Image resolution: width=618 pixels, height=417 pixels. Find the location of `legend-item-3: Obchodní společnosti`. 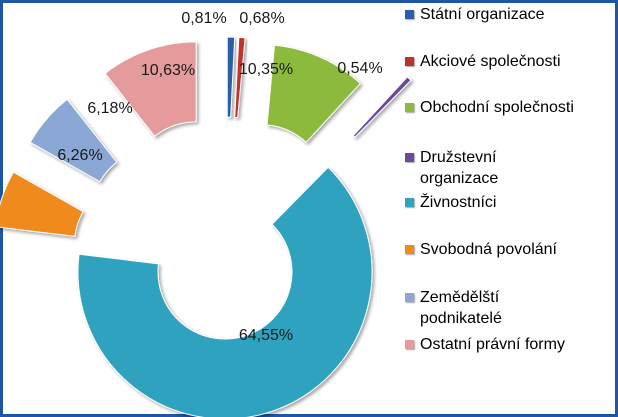

legend-item-3: Obchodní společnosti is located at coordinates (510, 107).